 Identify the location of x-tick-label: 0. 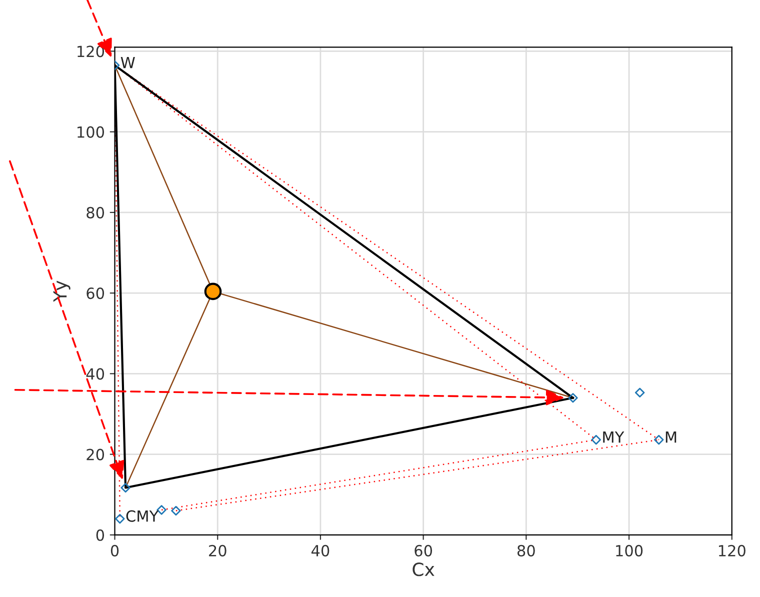
(114, 550).